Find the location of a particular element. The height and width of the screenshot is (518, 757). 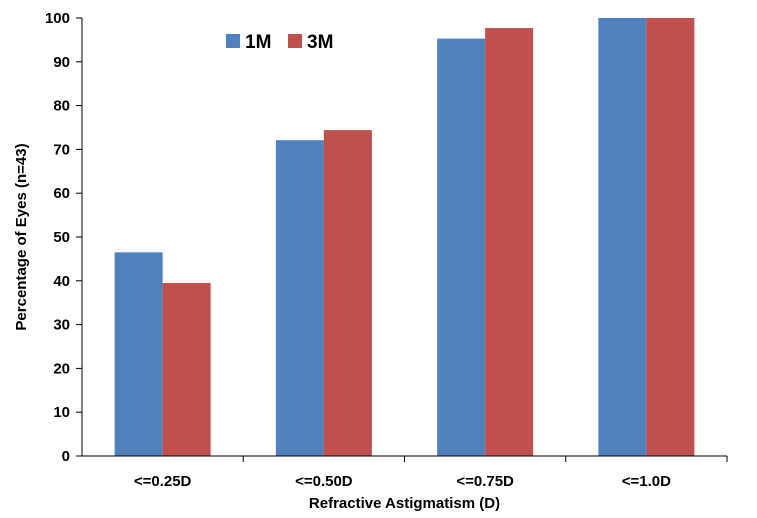

y-tick-label: 0 is located at coordinates (66, 456).